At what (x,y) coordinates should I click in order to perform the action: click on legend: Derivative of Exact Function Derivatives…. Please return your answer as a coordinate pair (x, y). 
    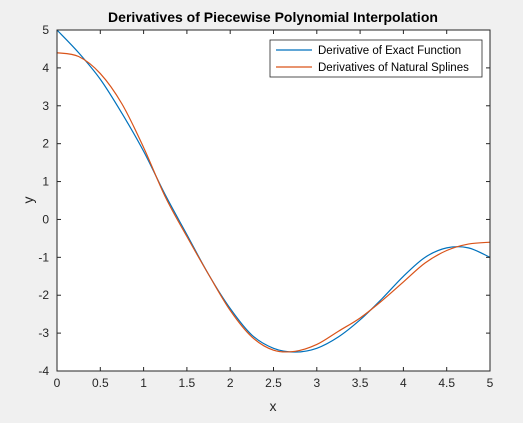
    Looking at the image, I should click on (376, 58).